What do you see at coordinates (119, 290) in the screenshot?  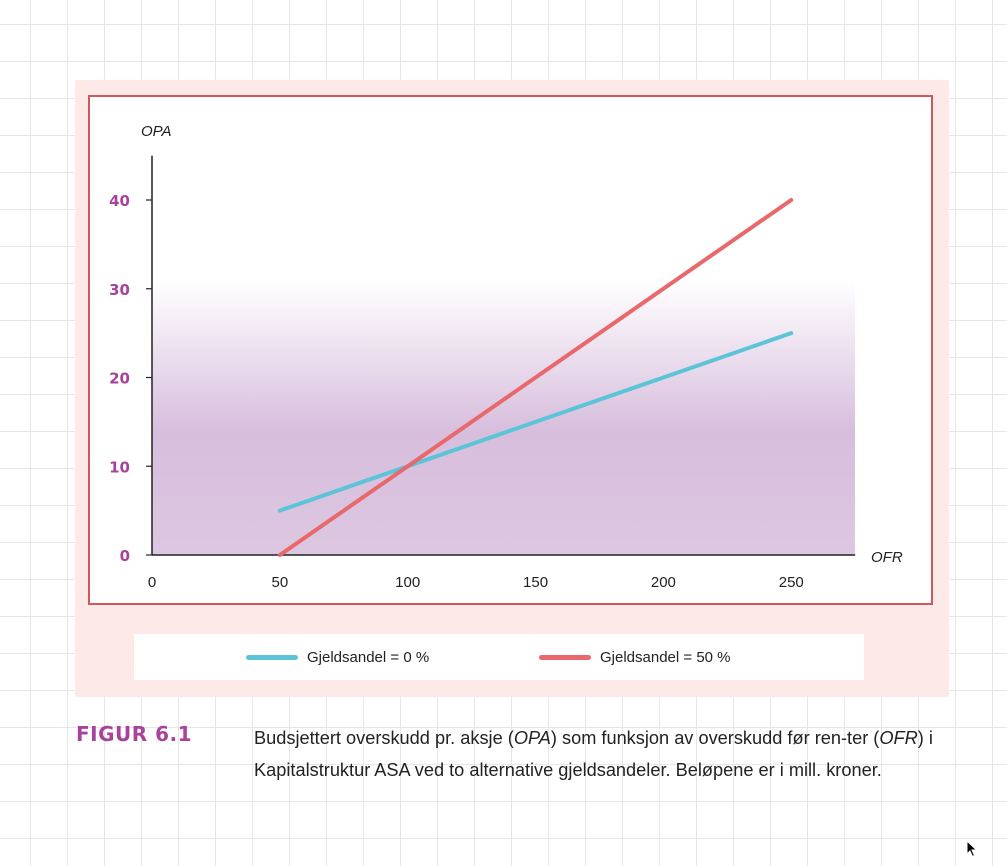 I see `y-tick-label: 30` at bounding box center [119, 290].